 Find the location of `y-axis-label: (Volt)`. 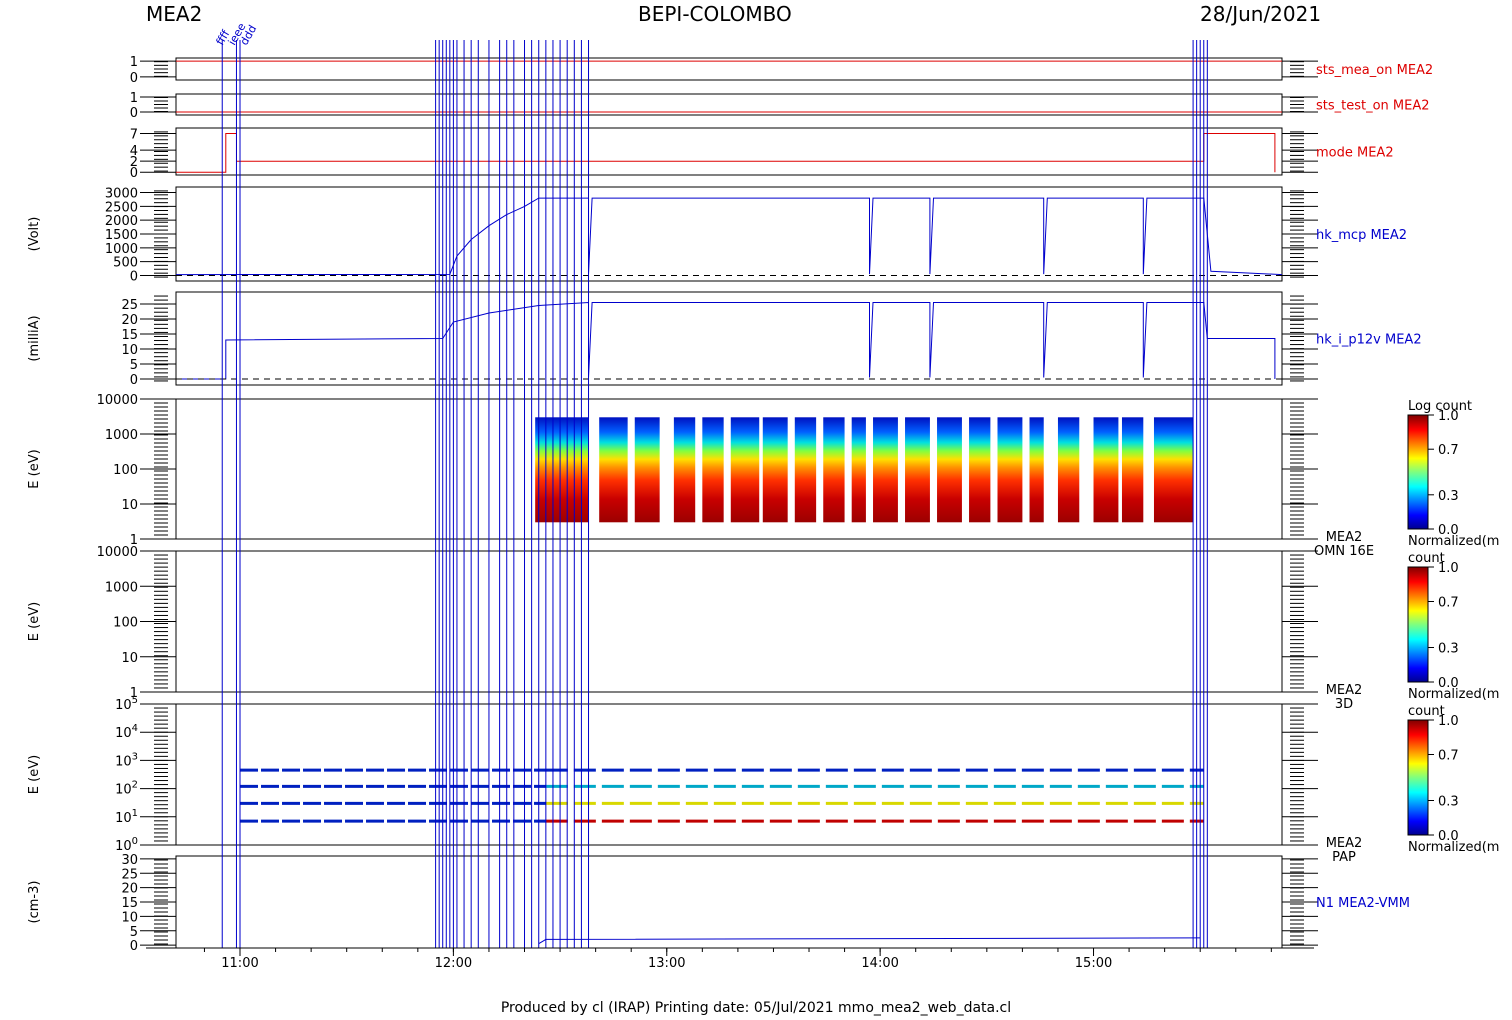

y-axis-label: (Volt) is located at coordinates (34, 234).